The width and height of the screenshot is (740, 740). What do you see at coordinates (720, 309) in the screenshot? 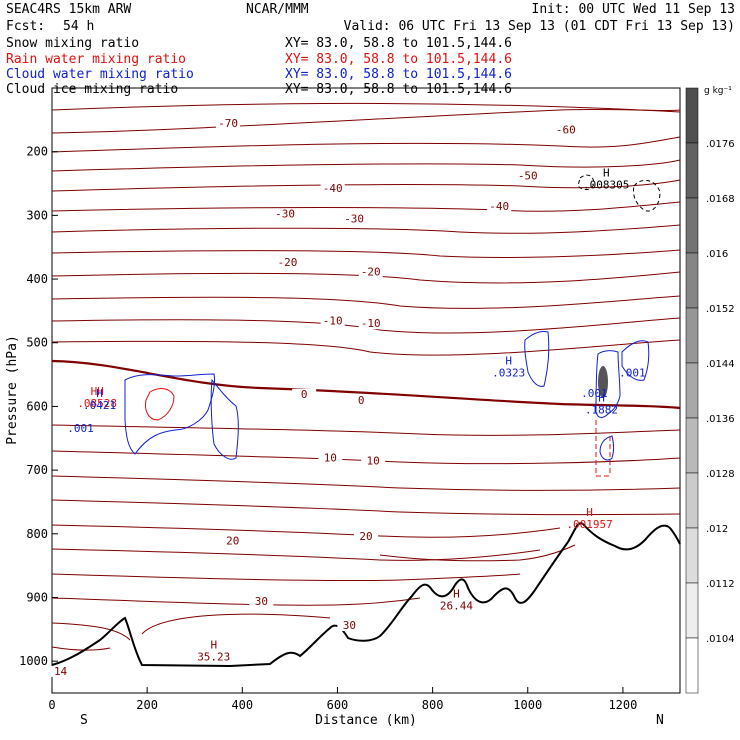
I see `colorbar-tick-label: .0152` at bounding box center [720, 309].